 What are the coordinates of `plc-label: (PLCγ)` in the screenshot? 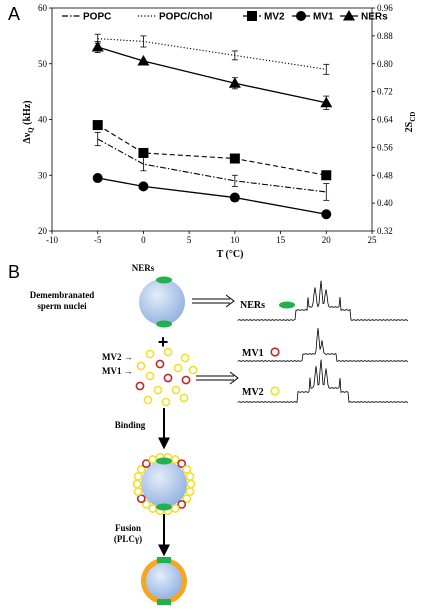 It's located at (128, 539).